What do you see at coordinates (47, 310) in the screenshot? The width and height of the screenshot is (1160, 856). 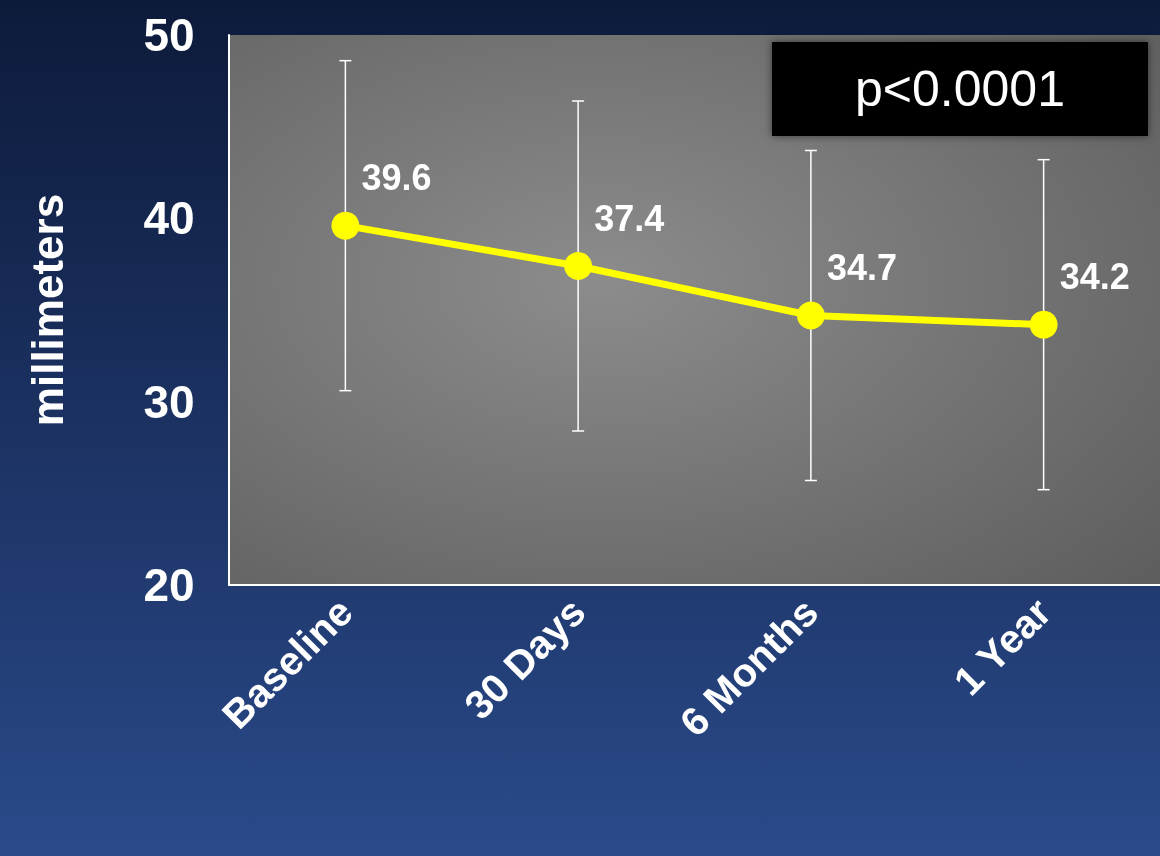 I see `y-axis-title: millimeters` at bounding box center [47, 310].